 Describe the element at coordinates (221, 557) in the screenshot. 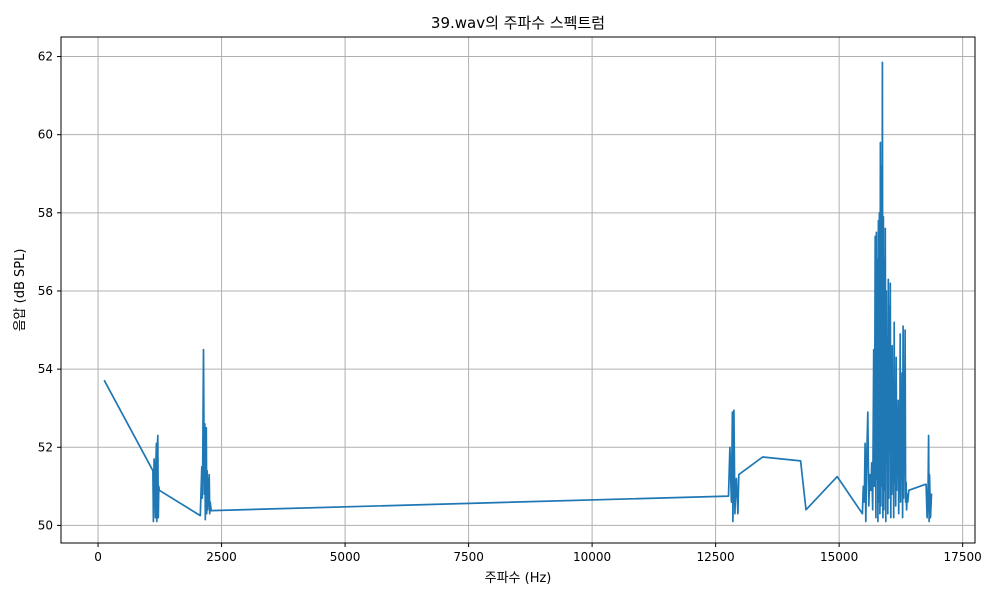

I see `x-tick-label: 2500` at that location.